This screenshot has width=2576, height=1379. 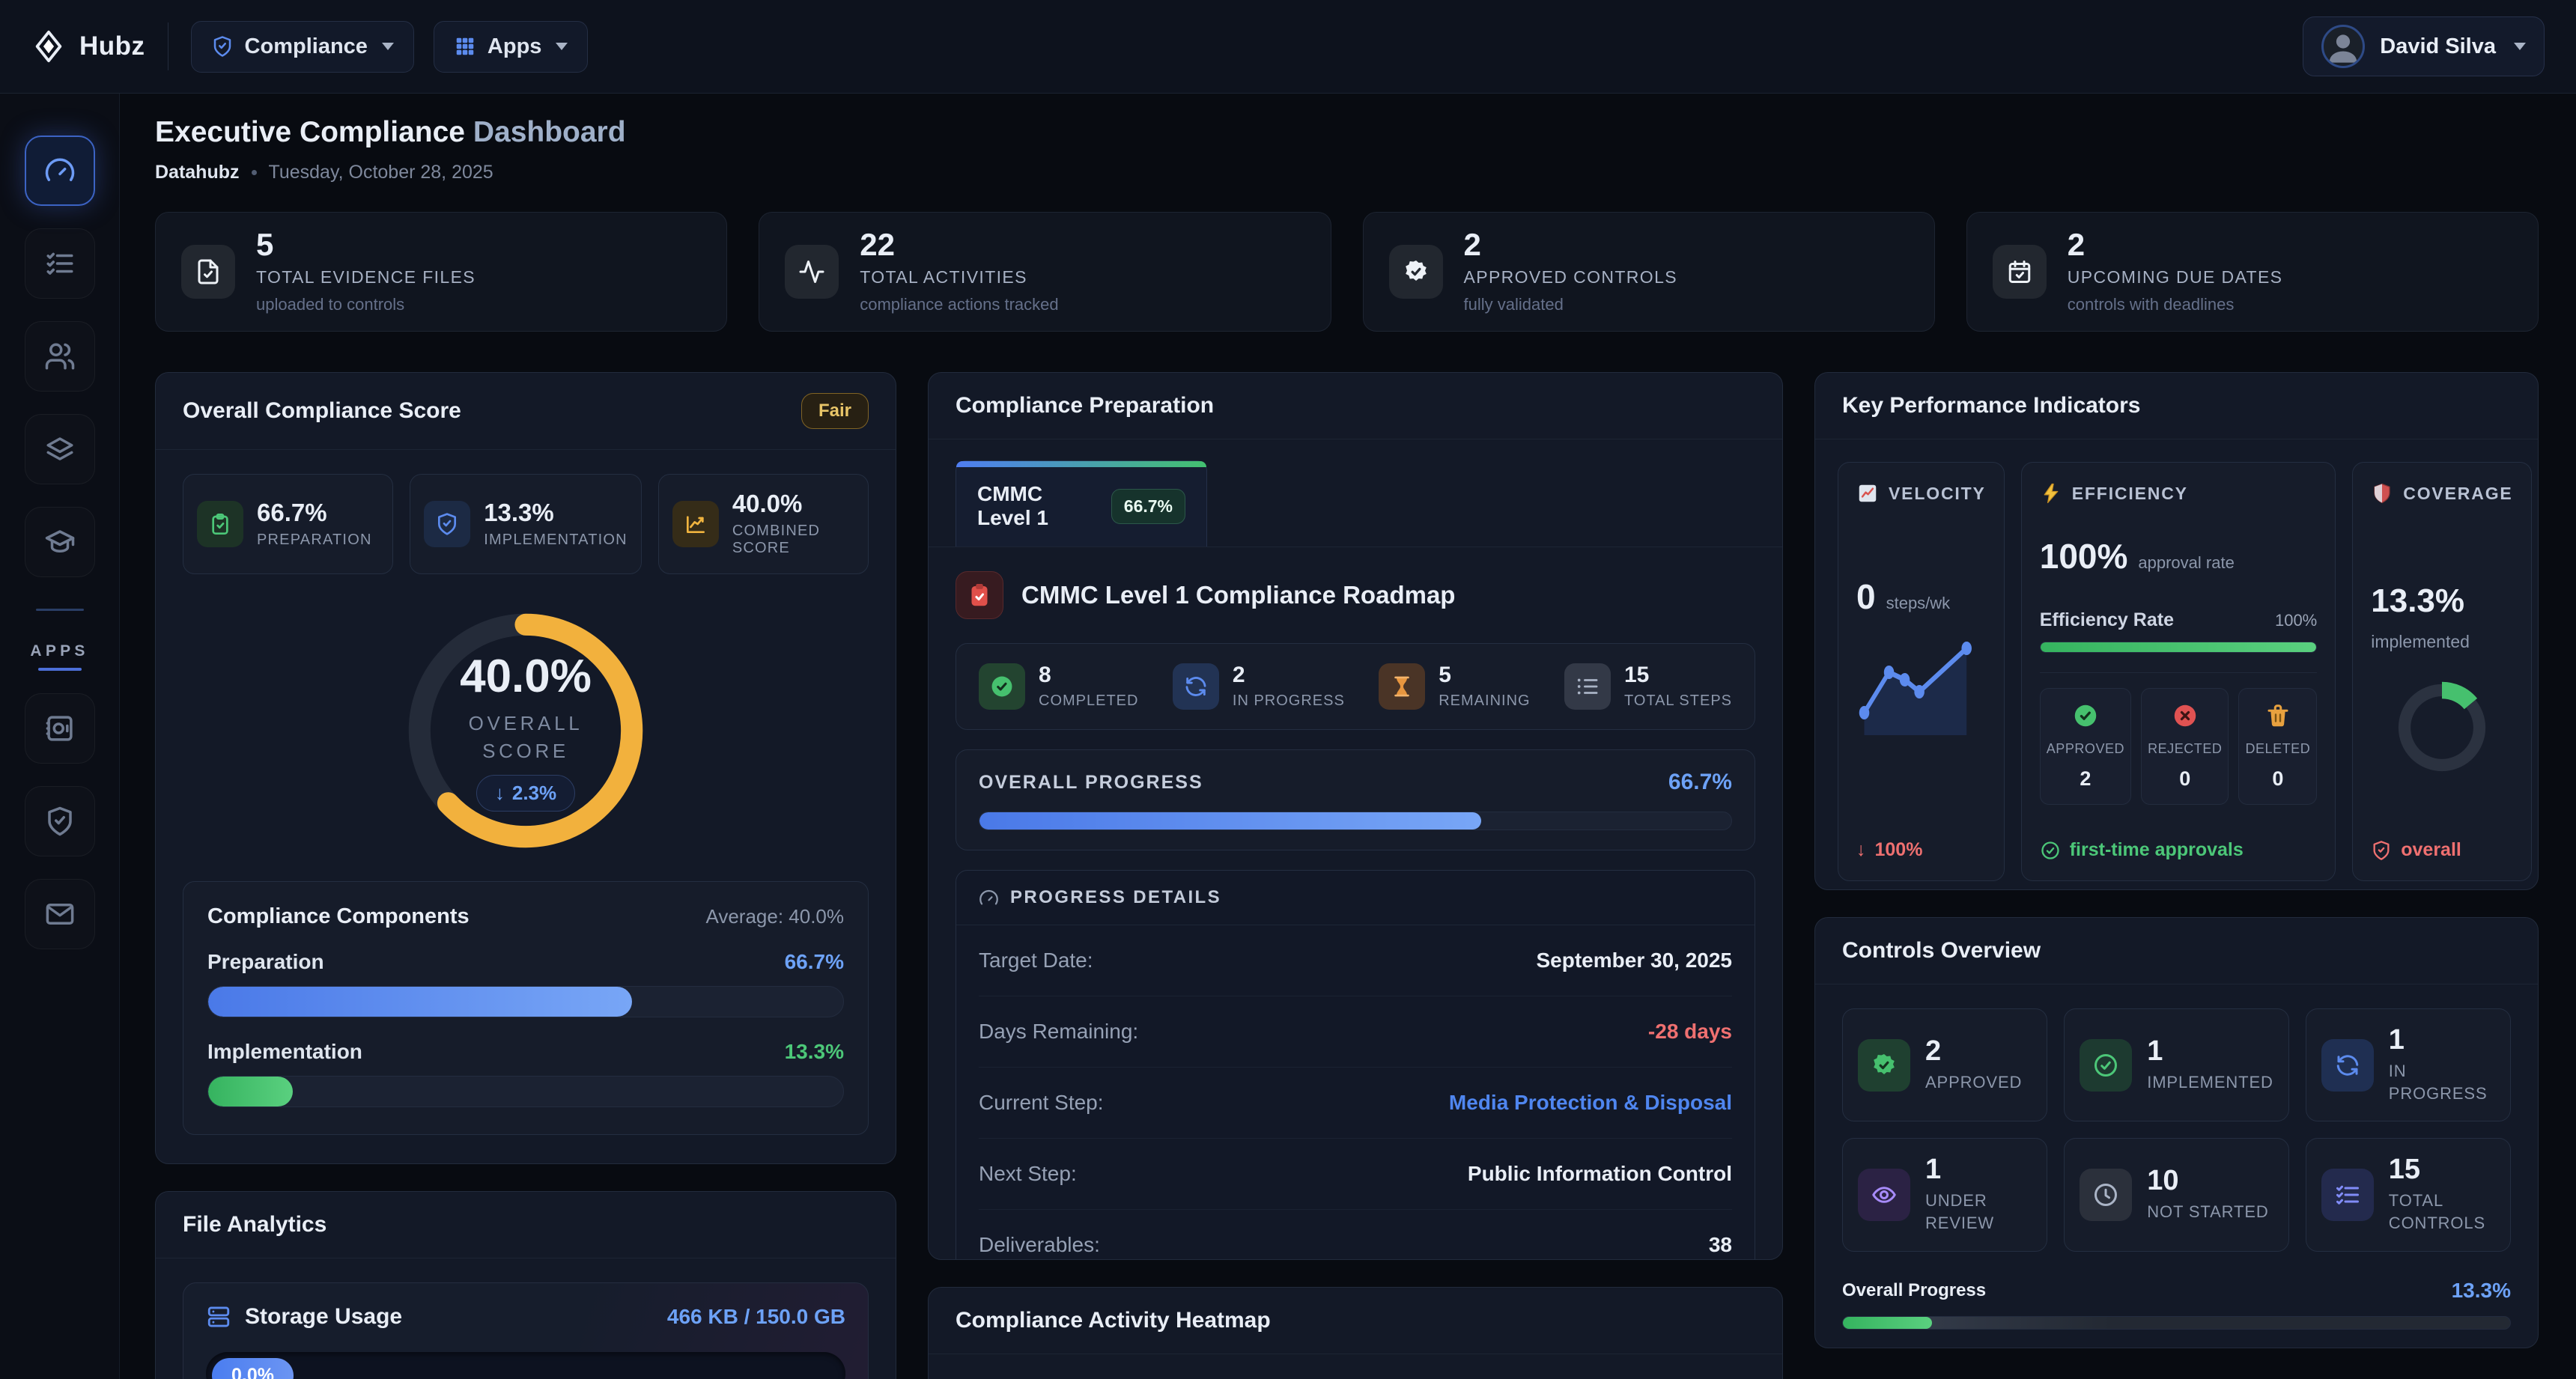 What do you see at coordinates (1085, 405) in the screenshot?
I see `card-title: Compliance Preparation` at bounding box center [1085, 405].